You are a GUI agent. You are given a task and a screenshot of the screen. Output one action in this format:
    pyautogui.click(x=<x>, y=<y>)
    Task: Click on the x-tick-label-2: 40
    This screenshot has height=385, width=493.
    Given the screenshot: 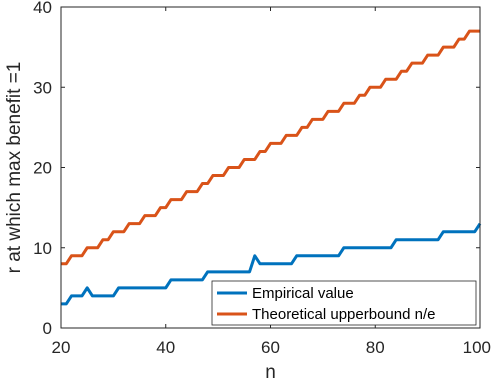 What is the action you would take?
    pyautogui.click(x=165, y=347)
    